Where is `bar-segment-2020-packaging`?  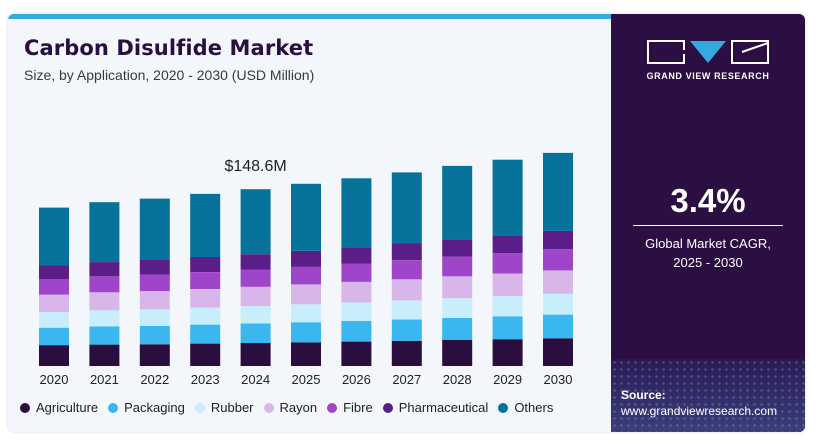 bar-segment-2020-packaging is located at coordinates (54, 336).